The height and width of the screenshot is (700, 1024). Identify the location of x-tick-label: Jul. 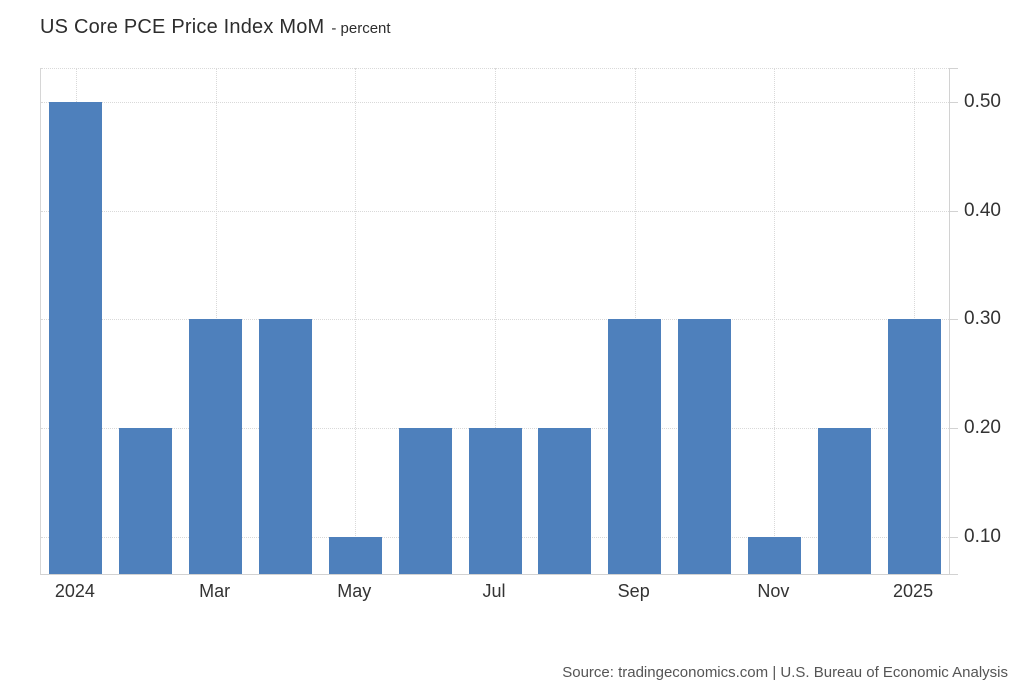
(494, 591).